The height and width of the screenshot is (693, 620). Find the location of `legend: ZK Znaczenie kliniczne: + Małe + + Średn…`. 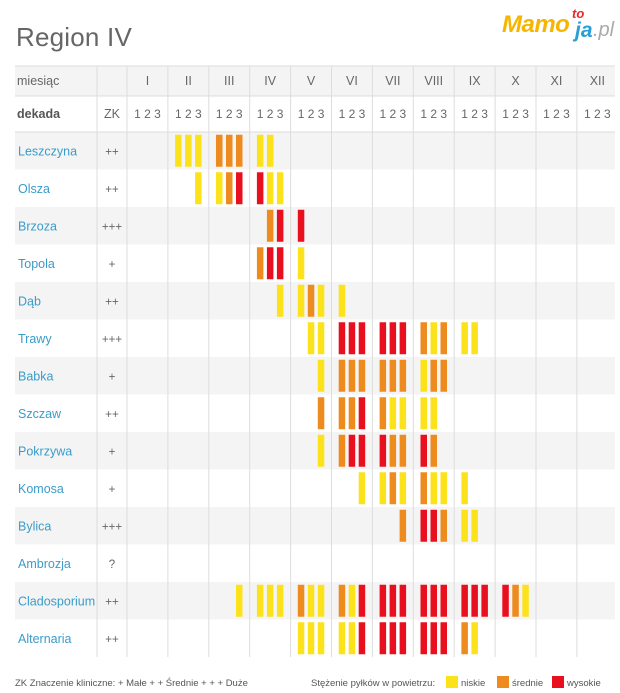

legend: ZK Znaczenie kliniczne: + Małe + + Średn… is located at coordinates (315, 684).